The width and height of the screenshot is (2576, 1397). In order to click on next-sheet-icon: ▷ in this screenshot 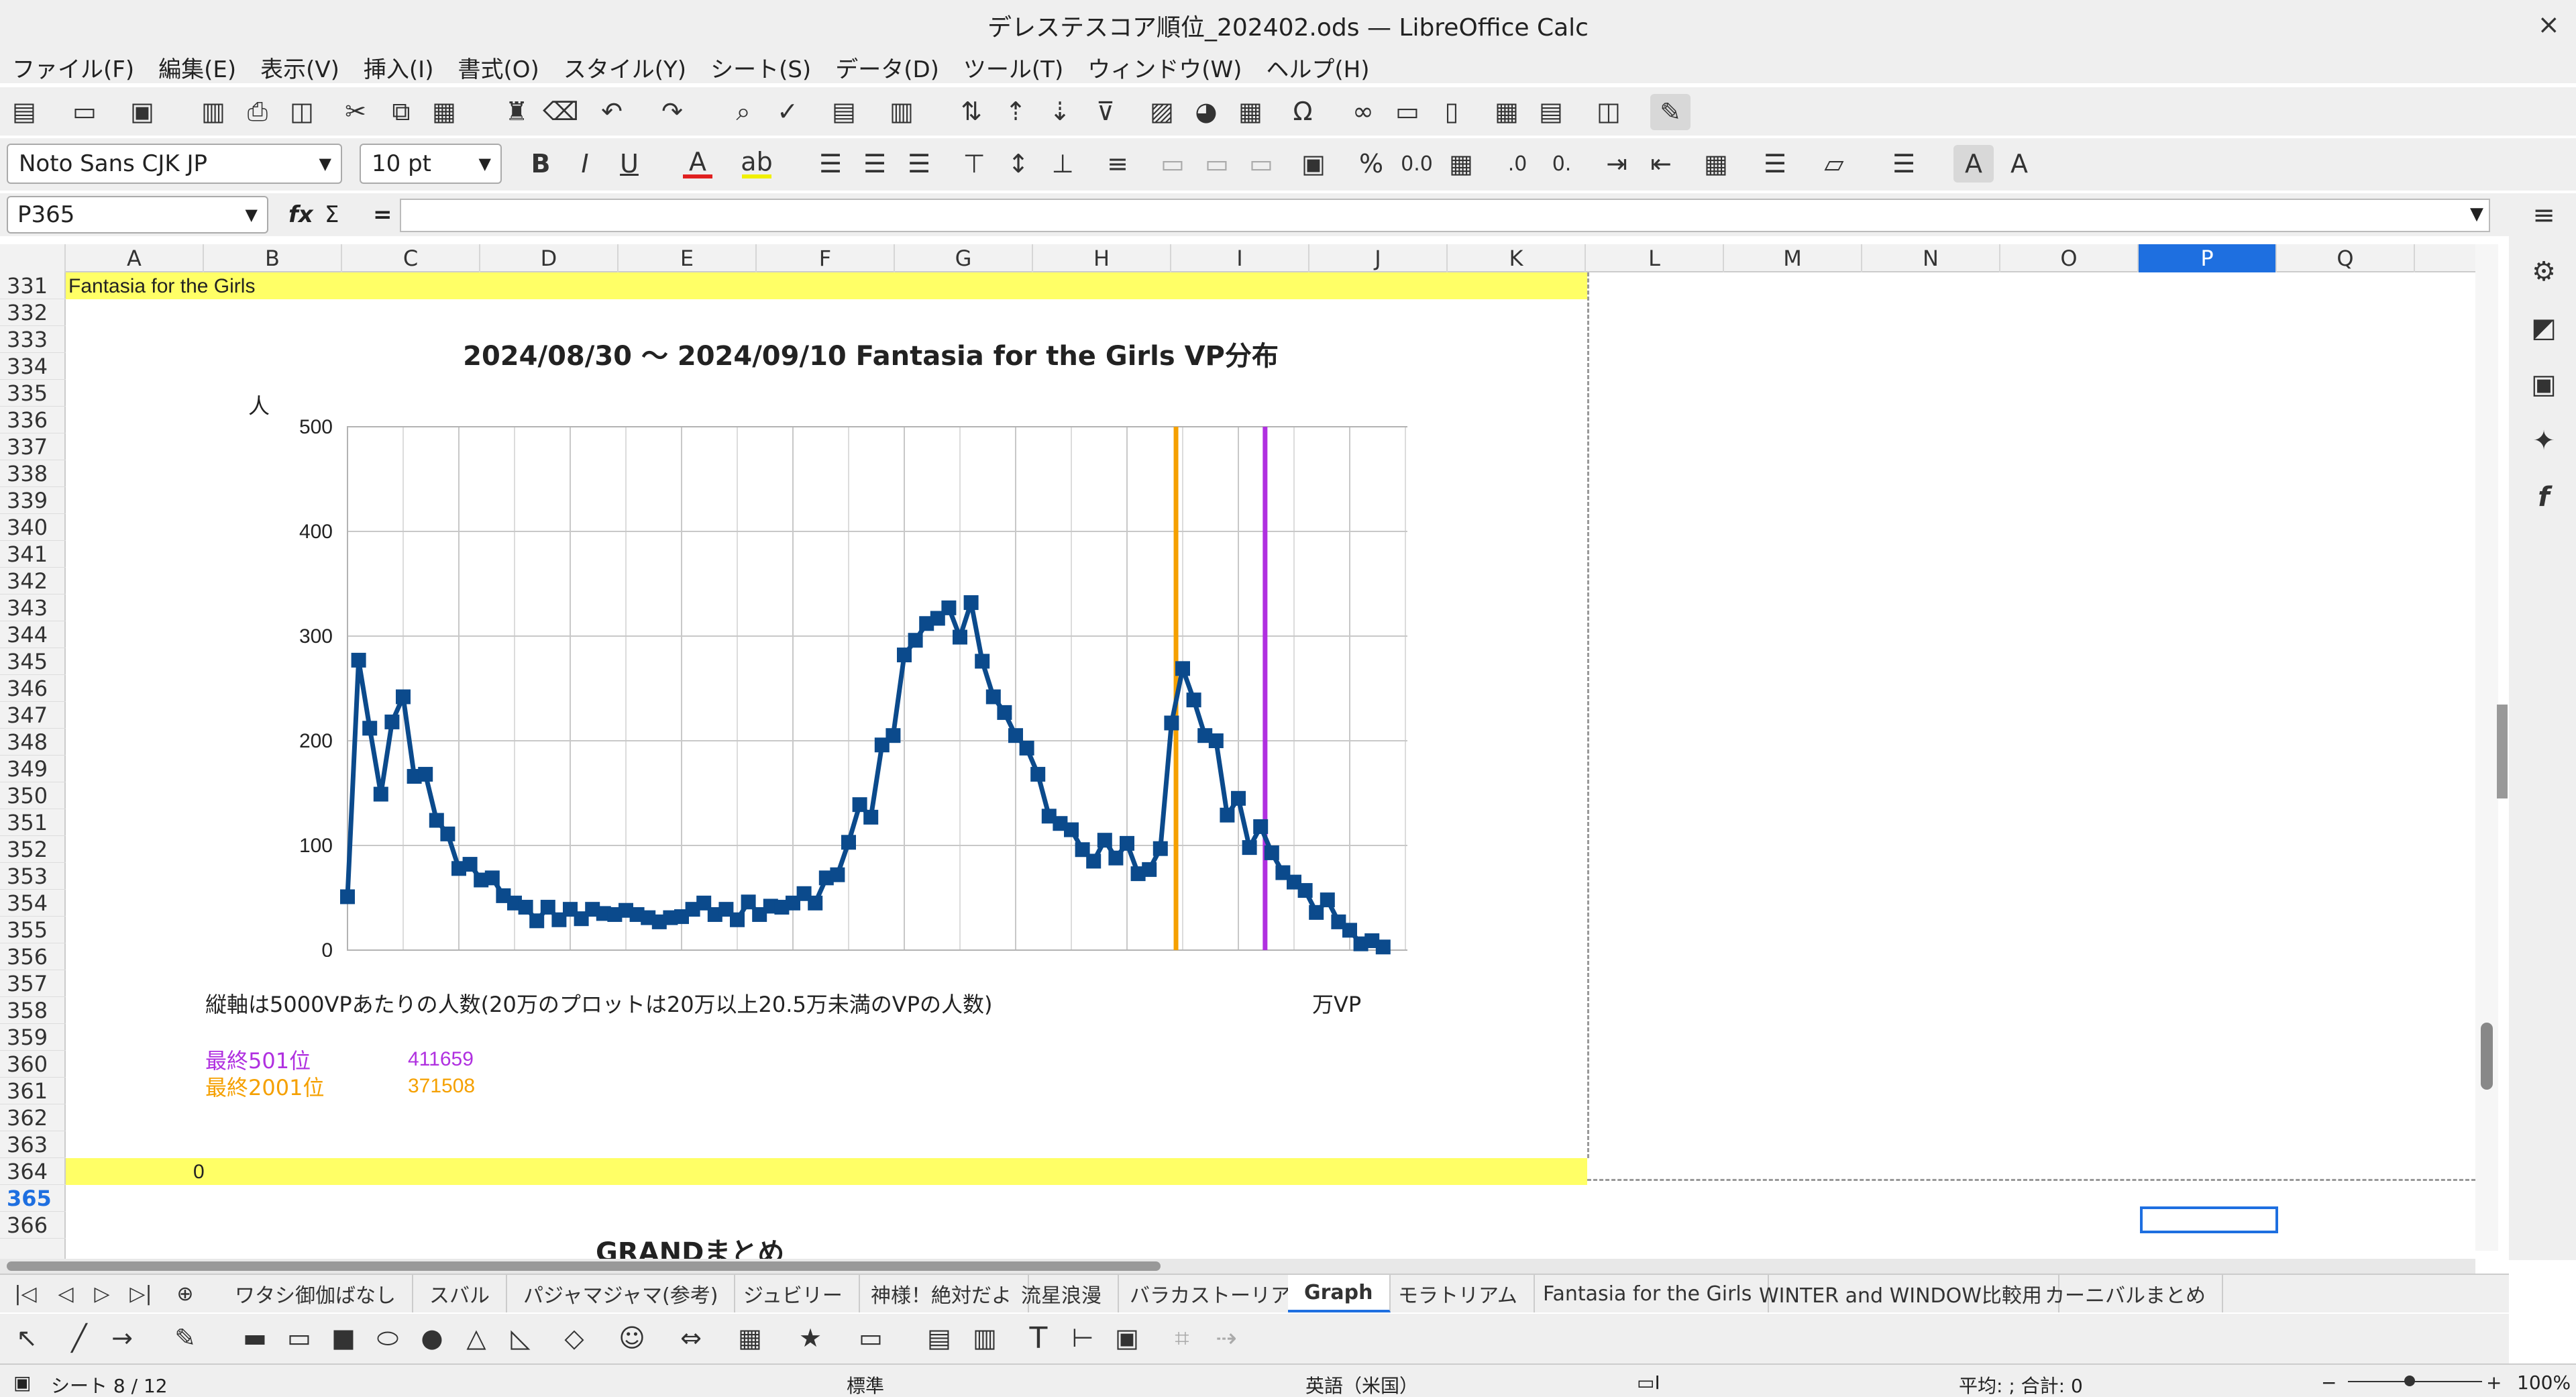, I will do `click(102, 1294)`.